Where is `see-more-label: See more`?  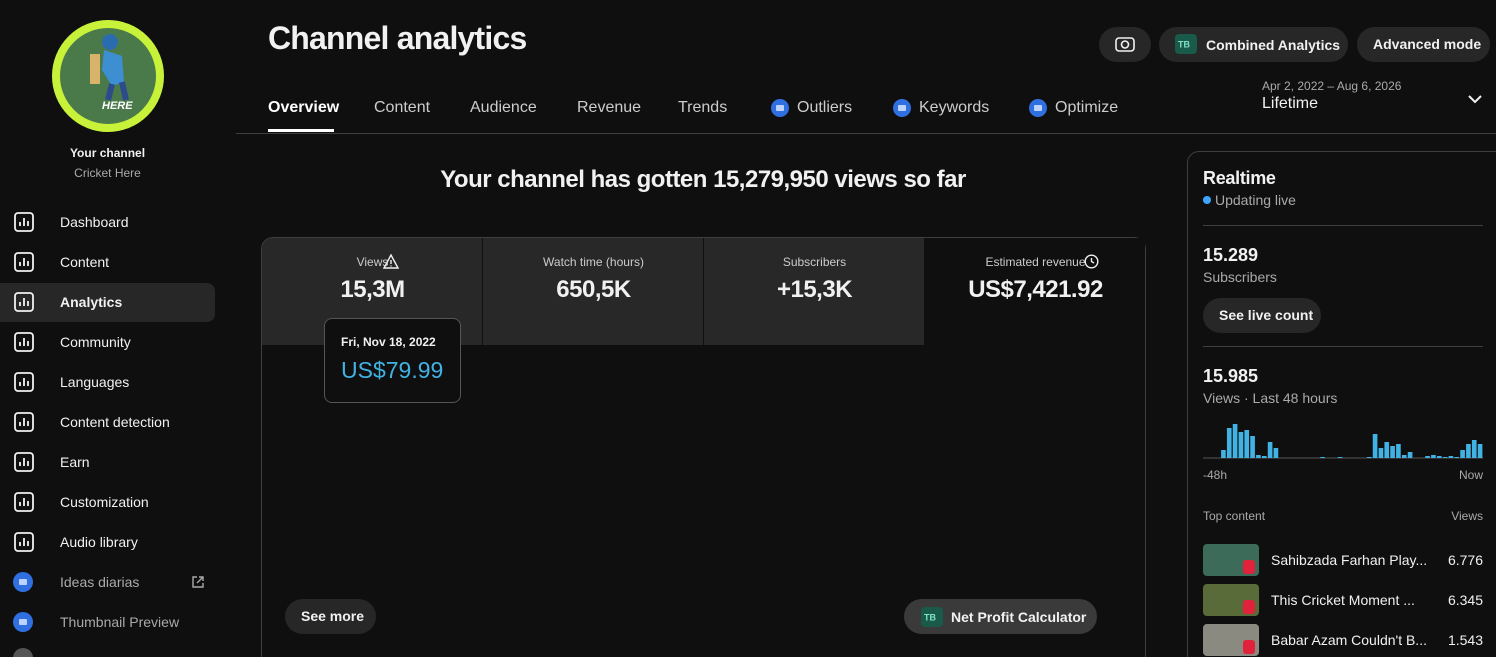 see-more-label: See more is located at coordinates (333, 616).